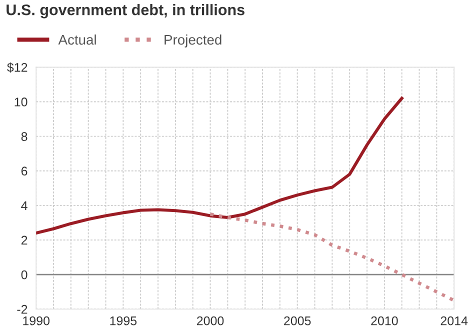 Image resolution: width=475 pixels, height=336 pixels. What do you see at coordinates (77, 39) in the screenshot?
I see `legend-label: Actual` at bounding box center [77, 39].